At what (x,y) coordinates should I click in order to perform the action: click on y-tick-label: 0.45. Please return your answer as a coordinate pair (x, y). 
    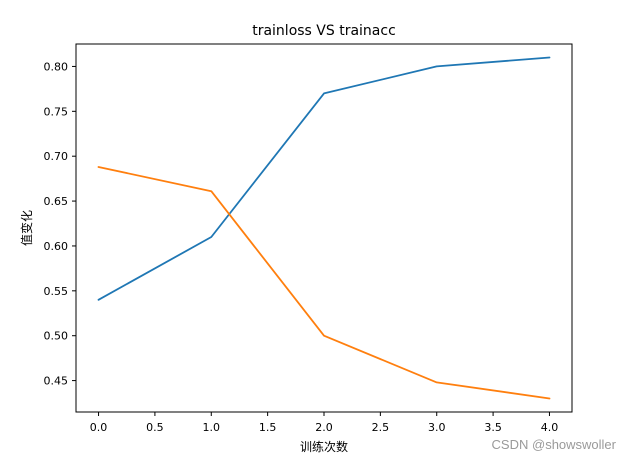
    Looking at the image, I should click on (56, 381).